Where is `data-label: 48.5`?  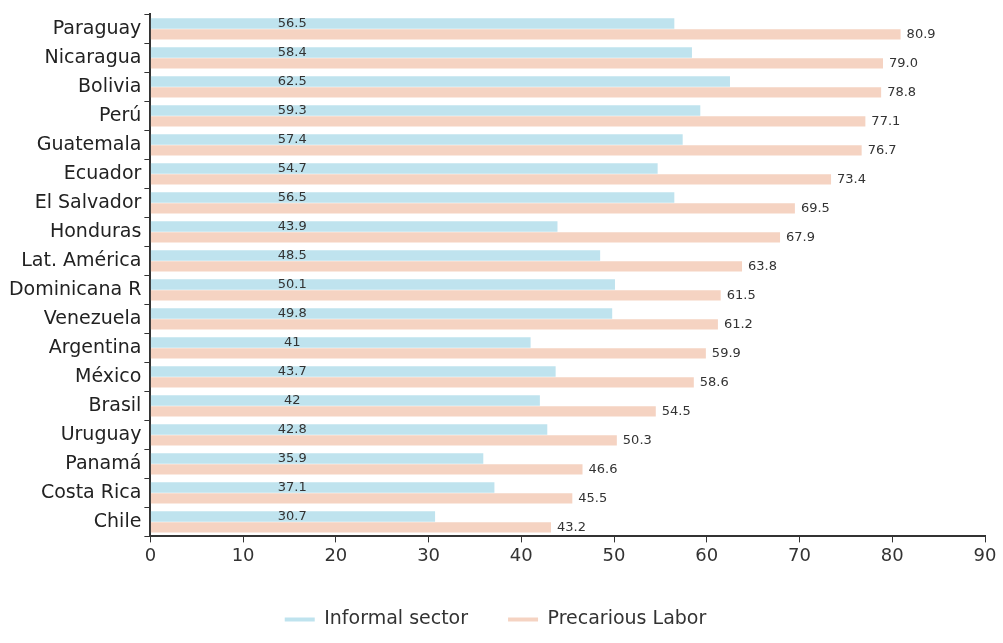
data-label: 48.5 is located at coordinates (292, 254).